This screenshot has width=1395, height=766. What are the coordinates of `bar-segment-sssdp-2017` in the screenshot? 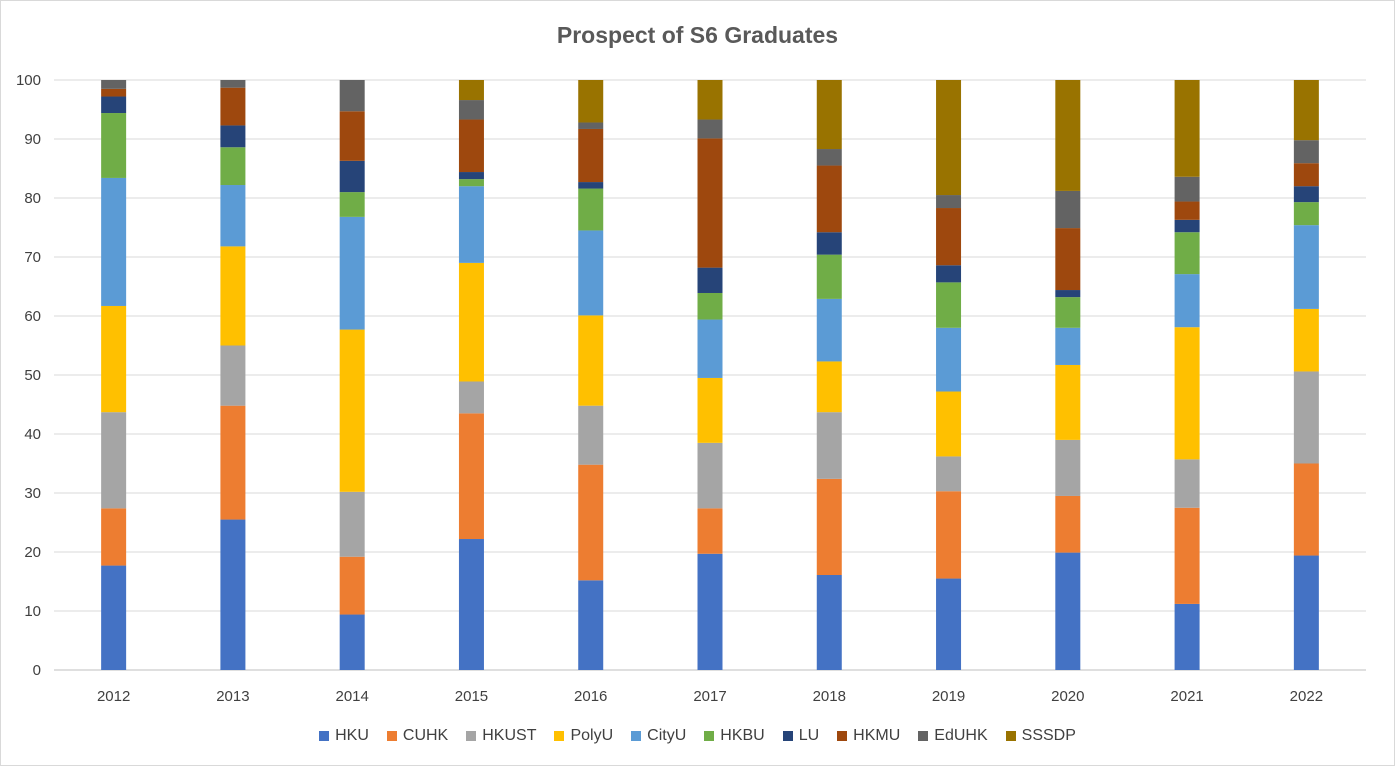 It's located at (710, 100).